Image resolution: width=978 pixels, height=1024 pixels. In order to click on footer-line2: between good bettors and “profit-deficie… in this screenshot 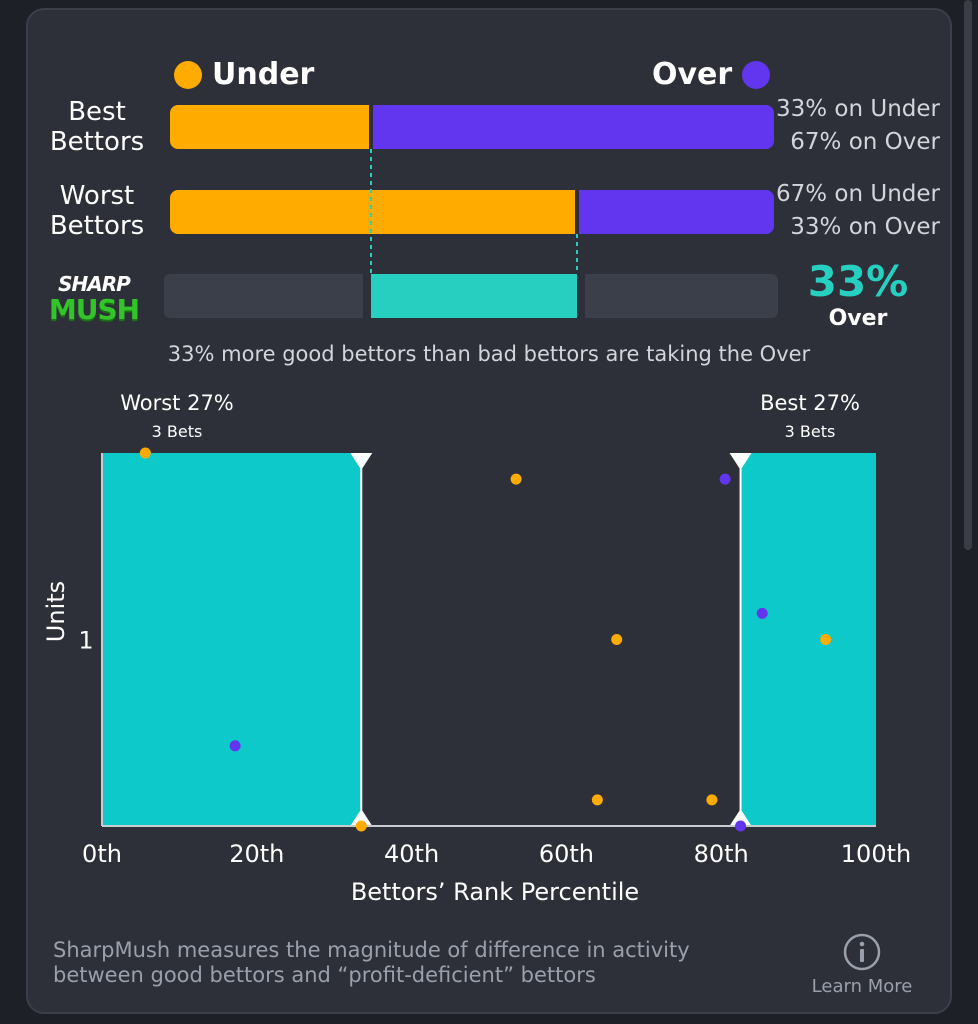, I will do `click(324, 975)`.